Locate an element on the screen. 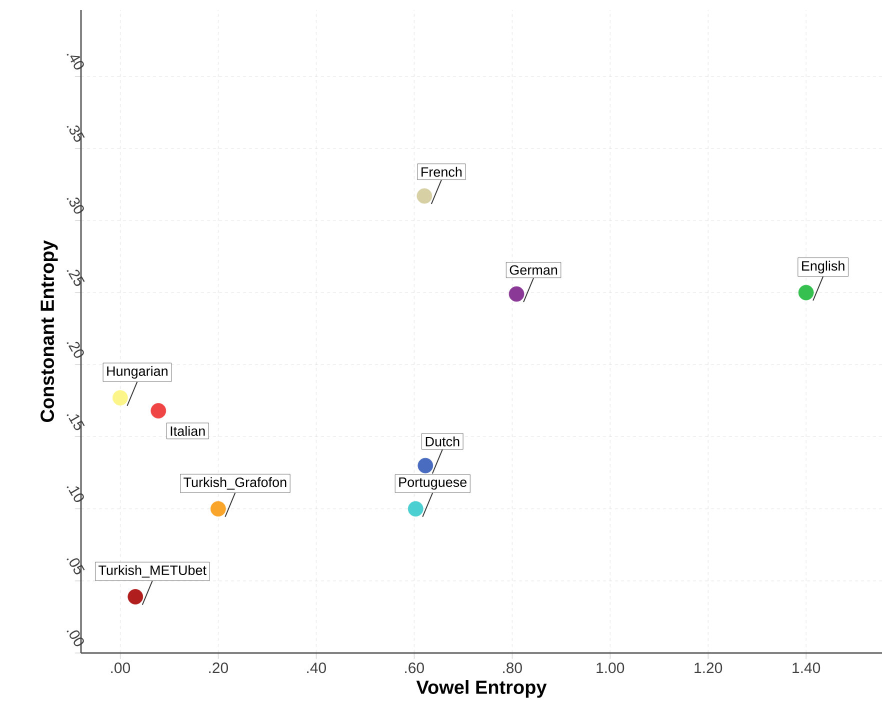 The width and height of the screenshot is (882, 720). y-tick-label: .30 is located at coordinates (75, 206).